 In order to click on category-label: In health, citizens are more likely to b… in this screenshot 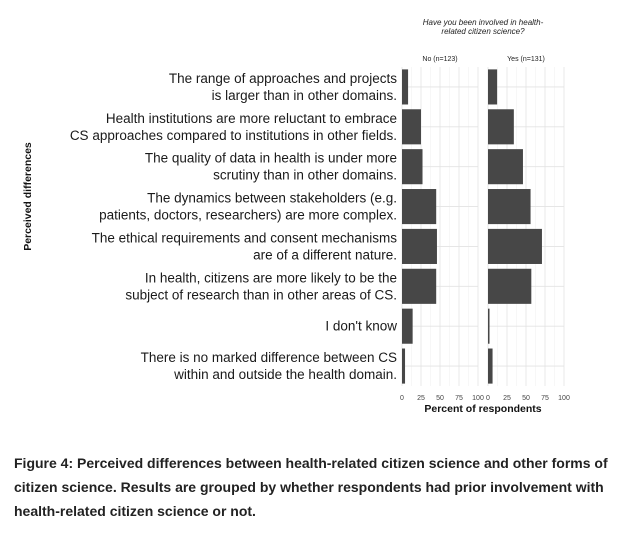, I will do `click(261, 286)`.